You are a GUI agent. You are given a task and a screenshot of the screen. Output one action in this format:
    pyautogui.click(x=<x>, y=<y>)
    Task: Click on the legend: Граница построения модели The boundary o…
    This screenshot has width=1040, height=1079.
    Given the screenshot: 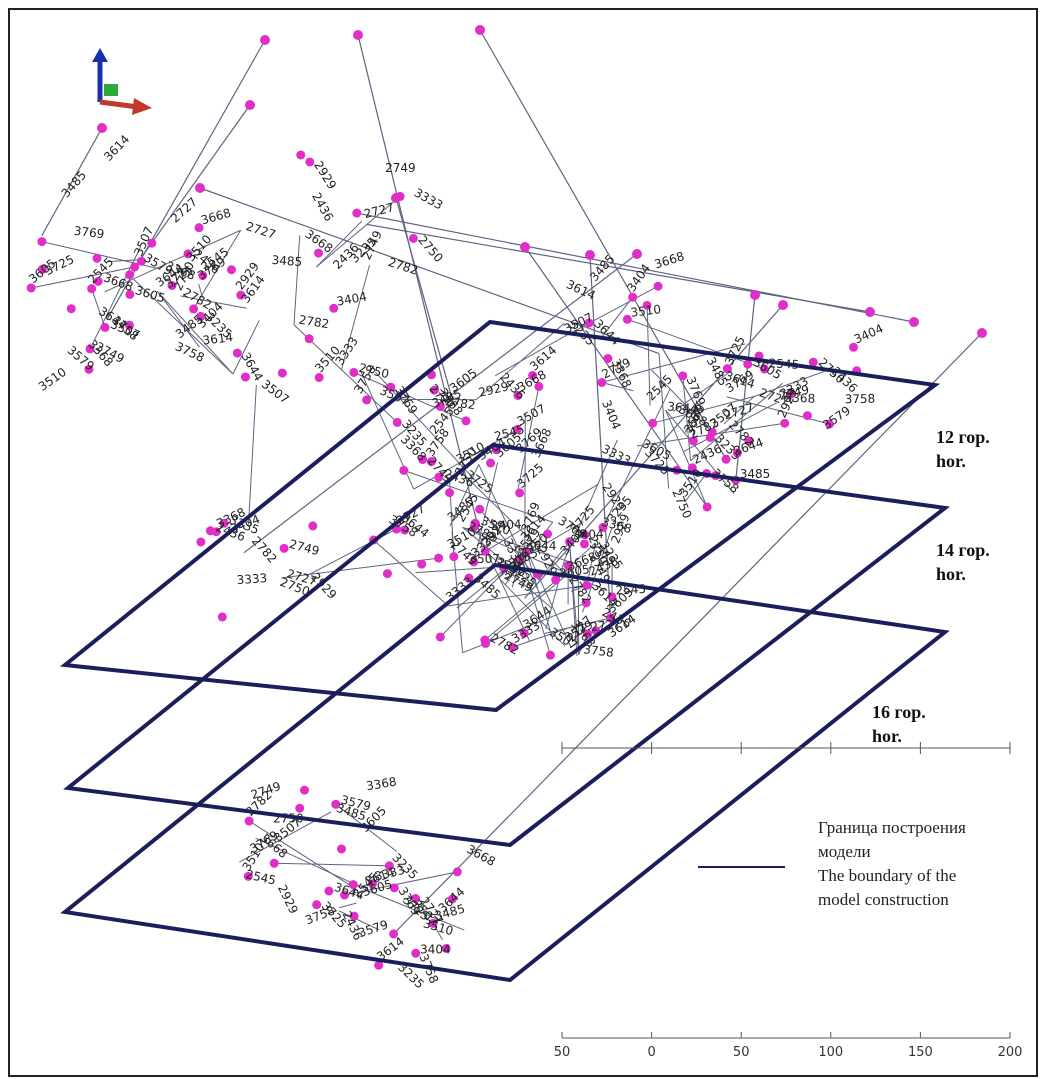 What is the action you would take?
    pyautogui.click(x=927, y=864)
    